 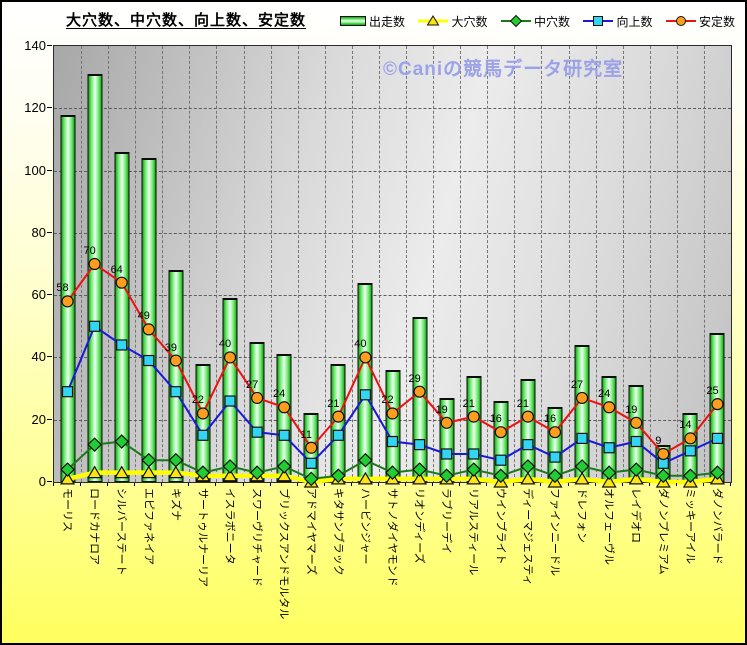 What do you see at coordinates (353, 21) in the screenshot?
I see `legend-bar-swatch` at bounding box center [353, 21].